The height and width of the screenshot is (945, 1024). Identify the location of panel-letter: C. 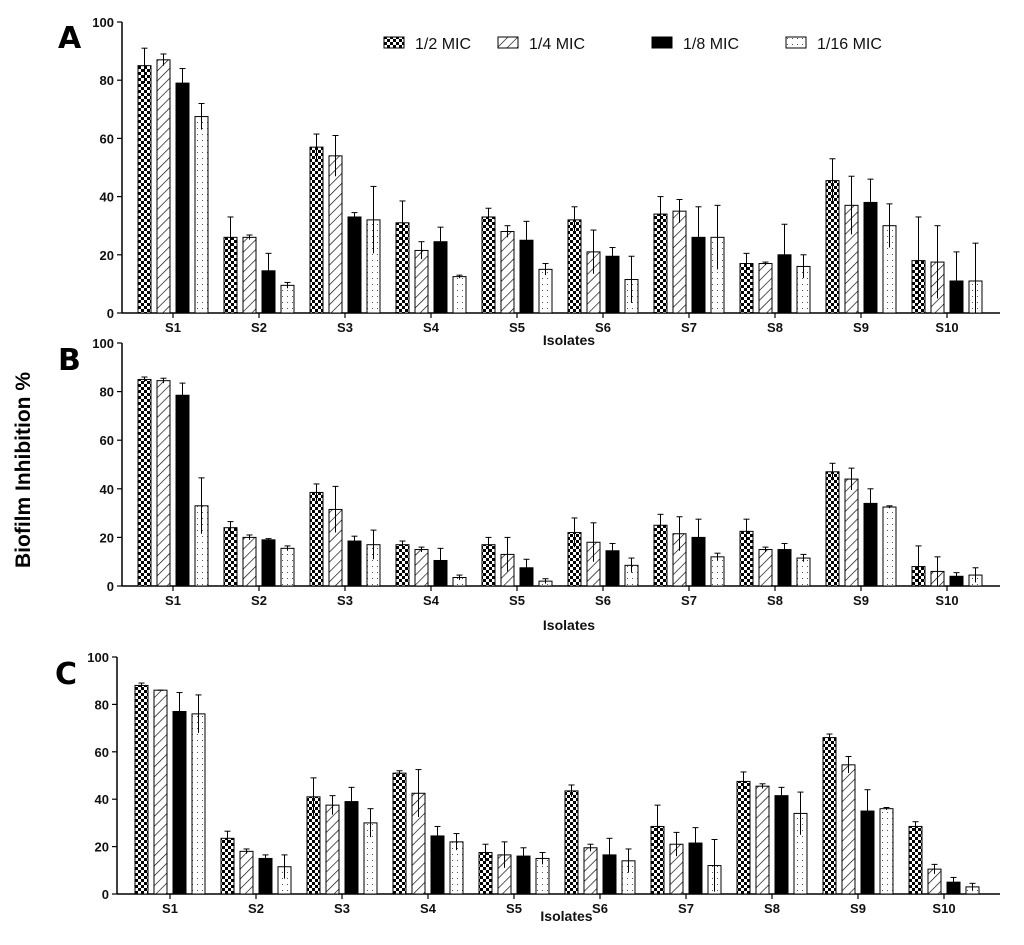
(66, 674).